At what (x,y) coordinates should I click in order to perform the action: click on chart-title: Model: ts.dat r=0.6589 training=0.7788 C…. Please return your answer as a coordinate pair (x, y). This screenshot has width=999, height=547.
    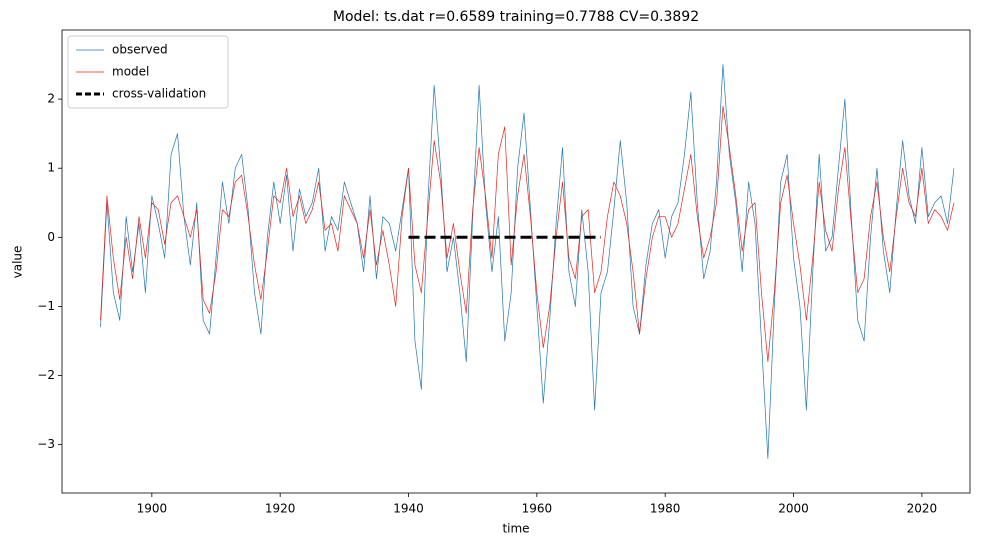
    Looking at the image, I should click on (516, 17).